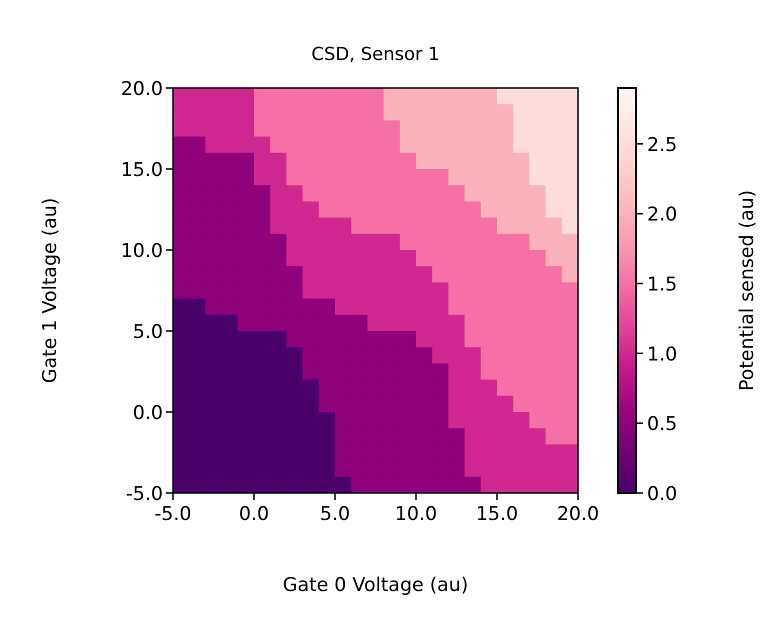 The image size is (784, 623). Describe the element at coordinates (144, 494) in the screenshot. I see `y-tick-label: -5.0` at that location.